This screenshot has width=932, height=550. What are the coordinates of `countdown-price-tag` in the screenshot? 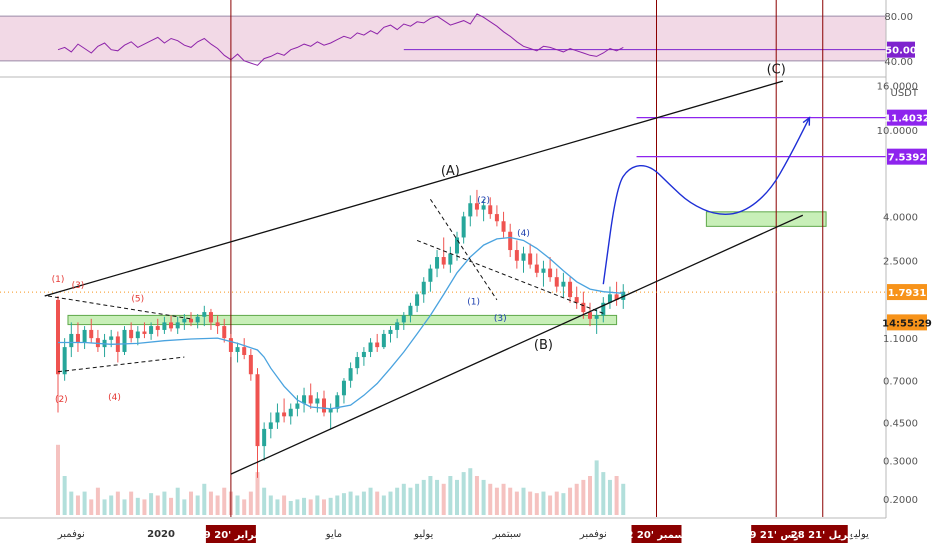 It's located at (907, 322).